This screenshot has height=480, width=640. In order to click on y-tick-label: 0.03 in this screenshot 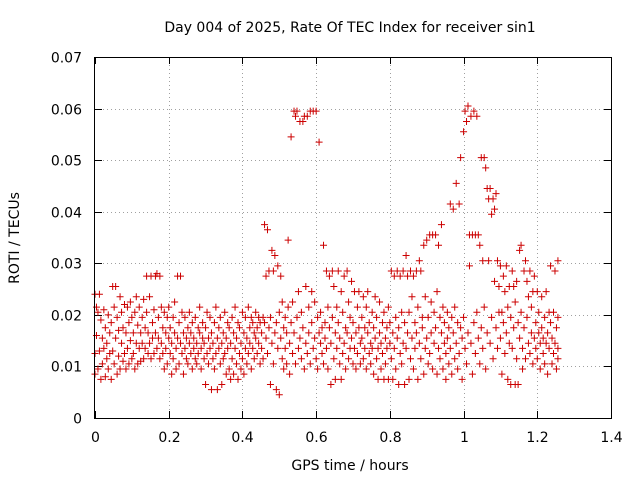, I will do `click(66, 265)`.